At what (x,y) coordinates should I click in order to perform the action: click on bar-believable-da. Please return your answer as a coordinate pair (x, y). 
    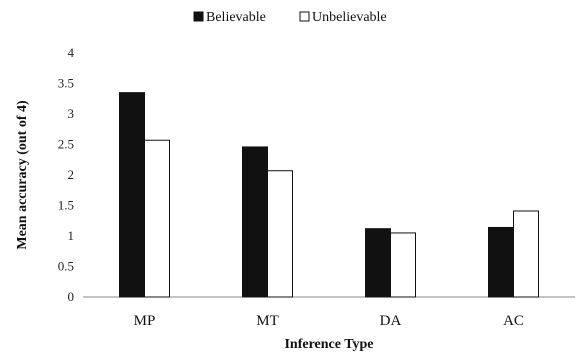
    Looking at the image, I should click on (378, 263).